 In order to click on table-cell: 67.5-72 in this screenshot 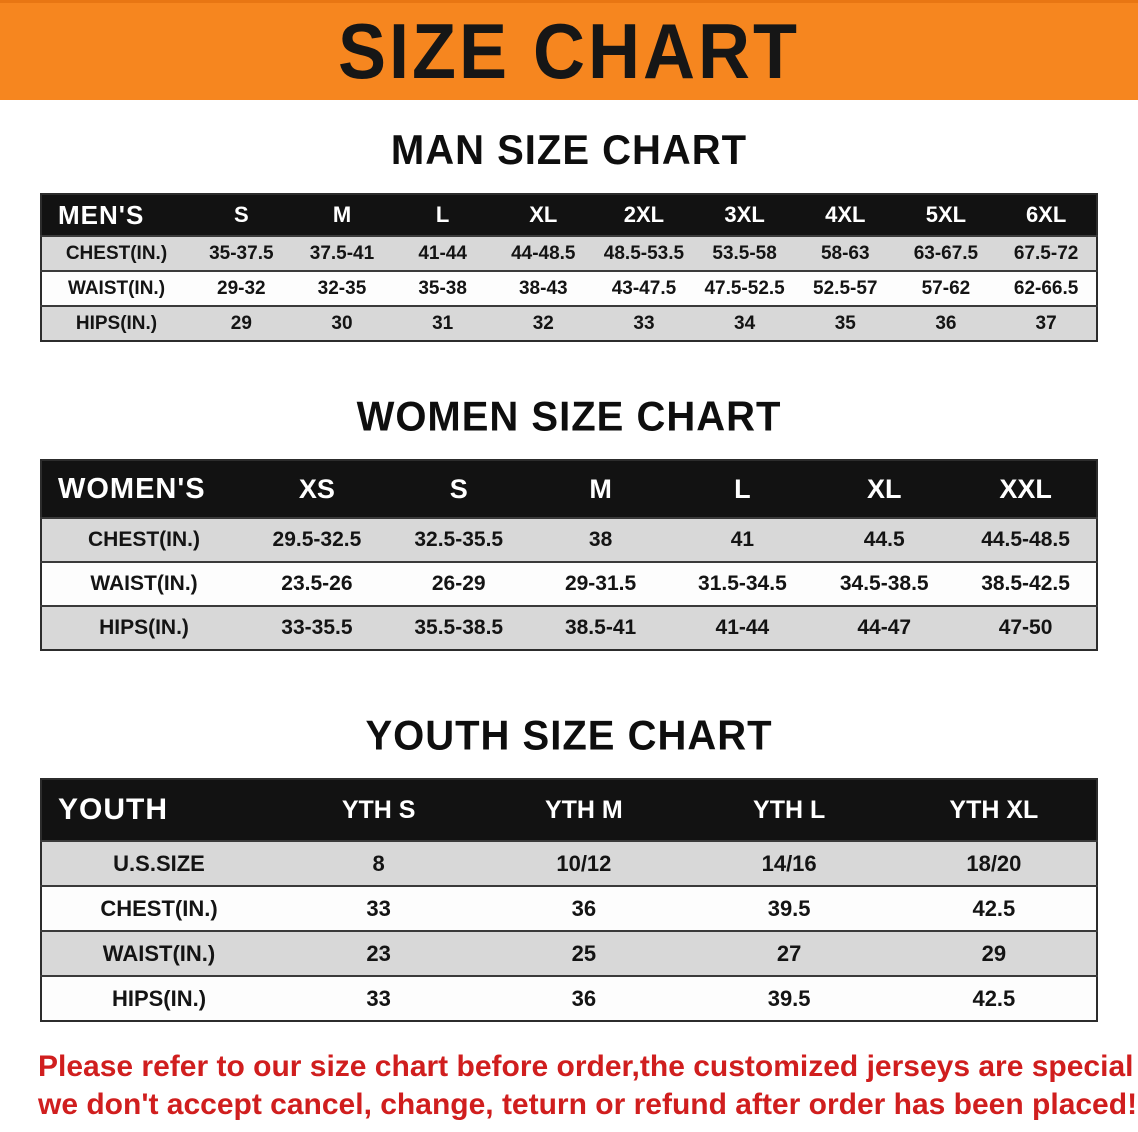, I will do `click(1046, 253)`.